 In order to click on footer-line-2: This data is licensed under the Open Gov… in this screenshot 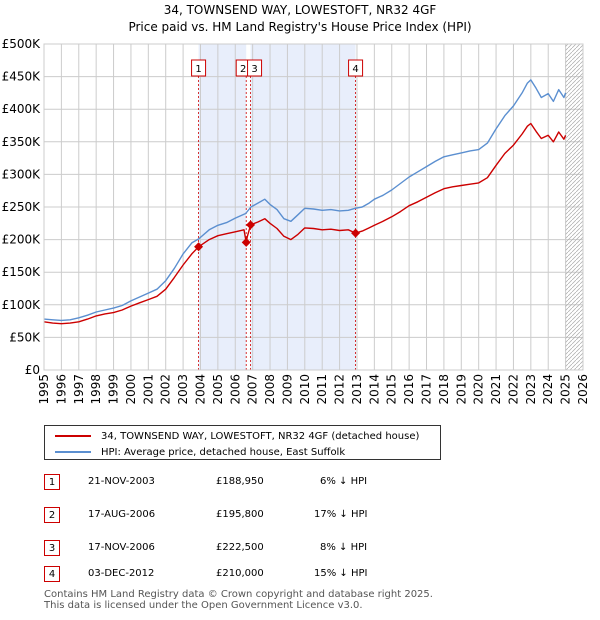, I will do `click(203, 605)`.